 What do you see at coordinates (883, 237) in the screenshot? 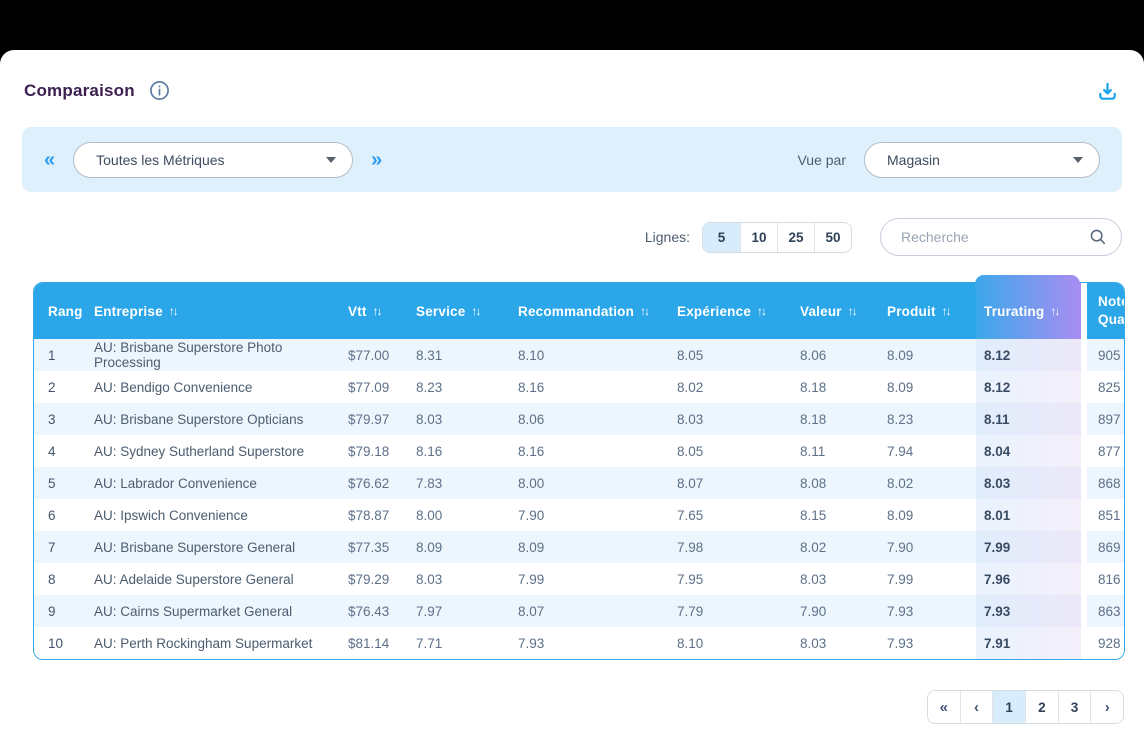
I see `table-controls: Lignes: 5 10 25 50` at bounding box center [883, 237].